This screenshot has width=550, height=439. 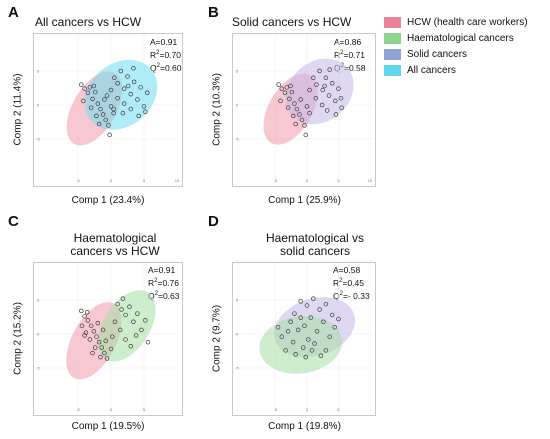 What do you see at coordinates (171, 295) in the screenshot?
I see `stat-q2-value: 0.63` at bounding box center [171, 295].